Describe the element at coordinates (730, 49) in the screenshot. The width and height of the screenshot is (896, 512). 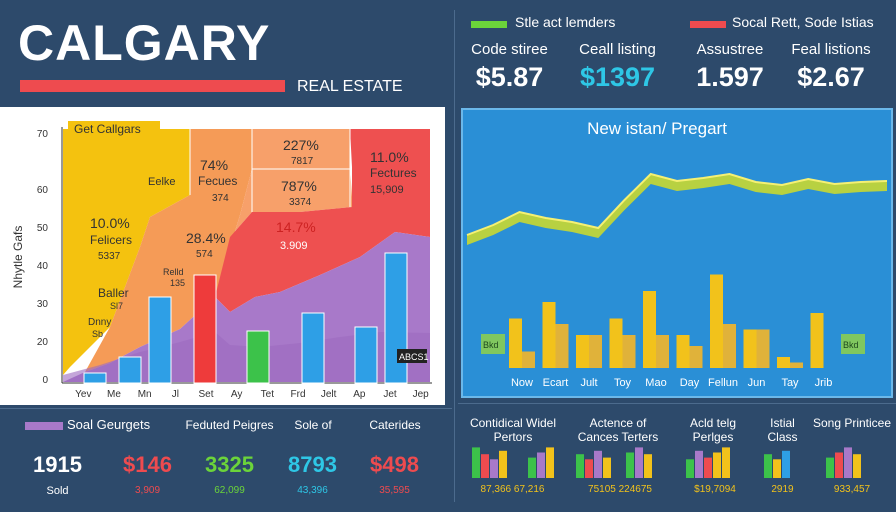
I see `top-stat-label-3: Assustree` at that location.